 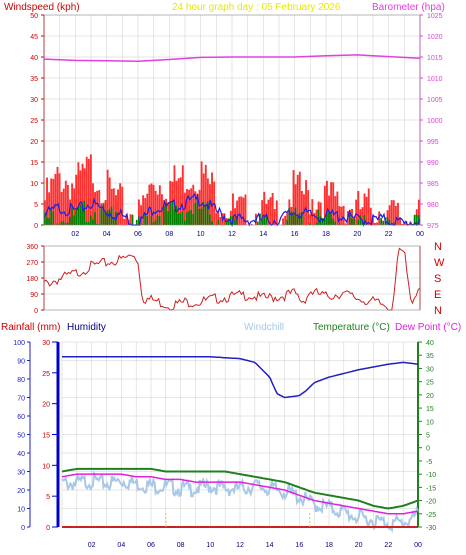 I want to click on barometer-tick-label: 1000, so click(x=435, y=121).